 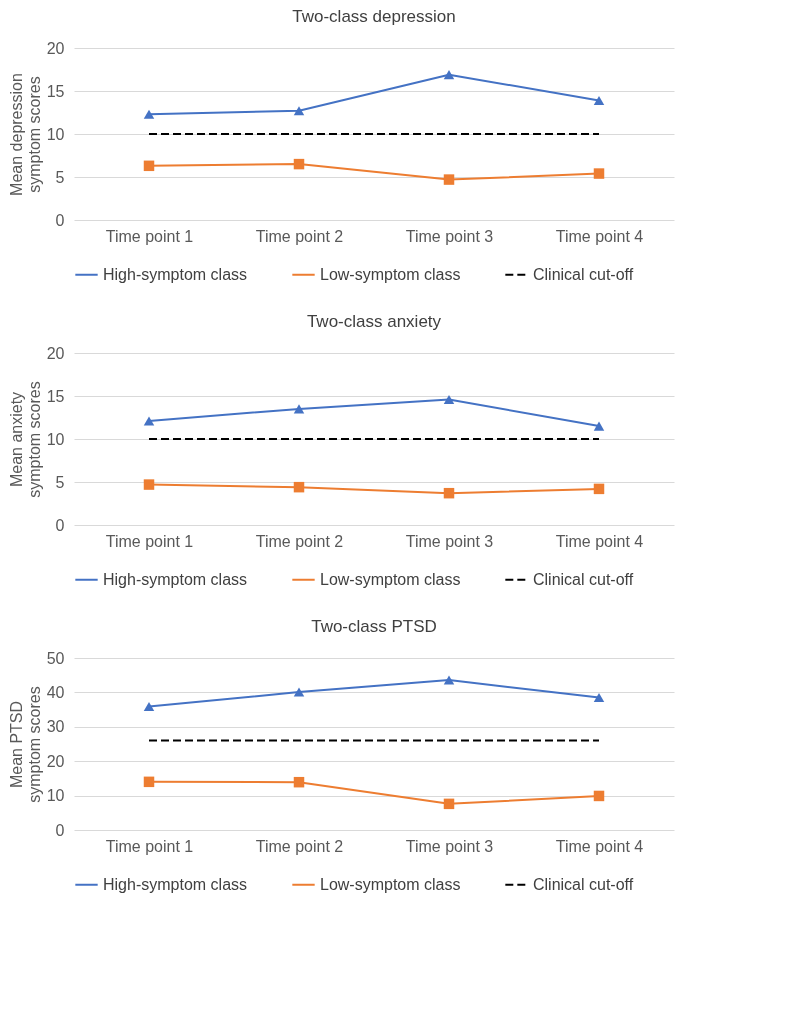 What do you see at coordinates (374, 626) in the screenshot?
I see `chart-title: Two-class PTSD` at bounding box center [374, 626].